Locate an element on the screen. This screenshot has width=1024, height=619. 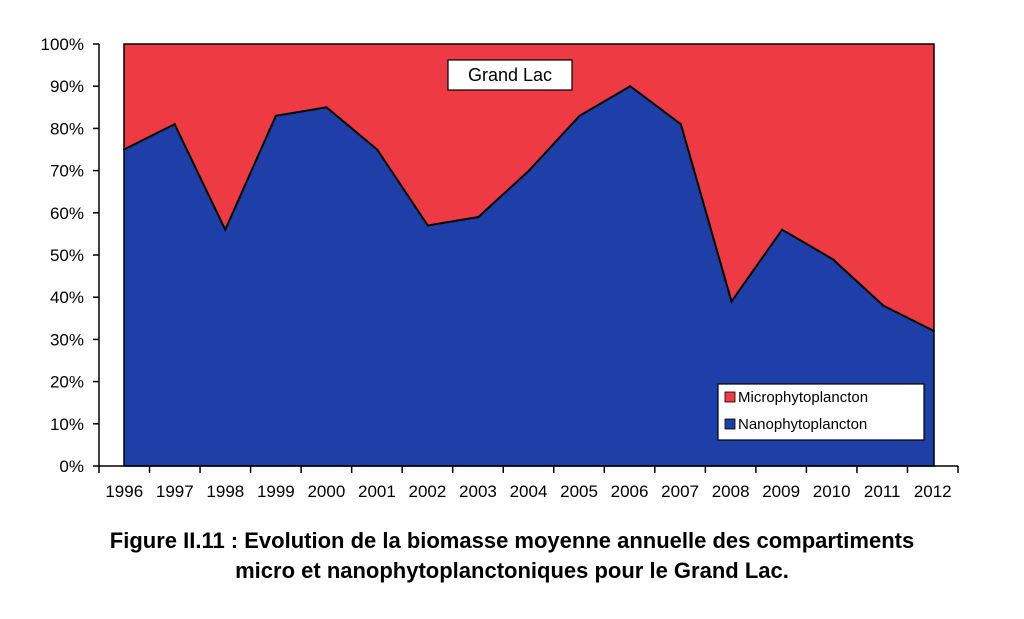
x-tick-label: 2008 is located at coordinates (731, 491).